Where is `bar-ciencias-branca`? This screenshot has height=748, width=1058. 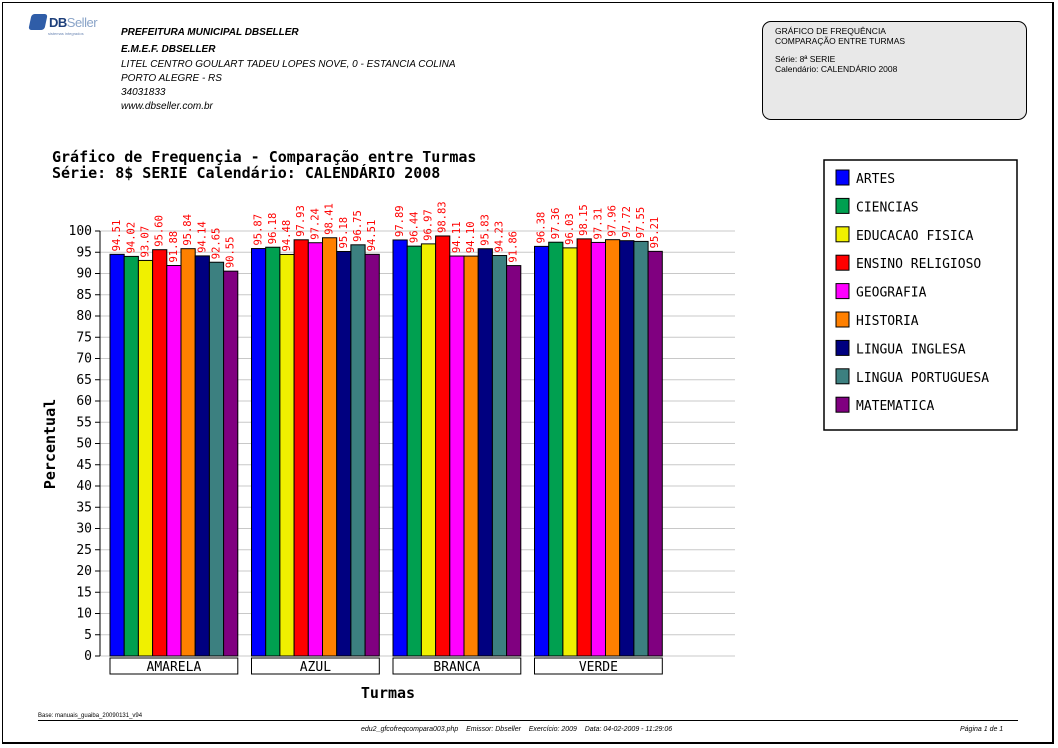
bar-ciencias-branca is located at coordinates (414, 451).